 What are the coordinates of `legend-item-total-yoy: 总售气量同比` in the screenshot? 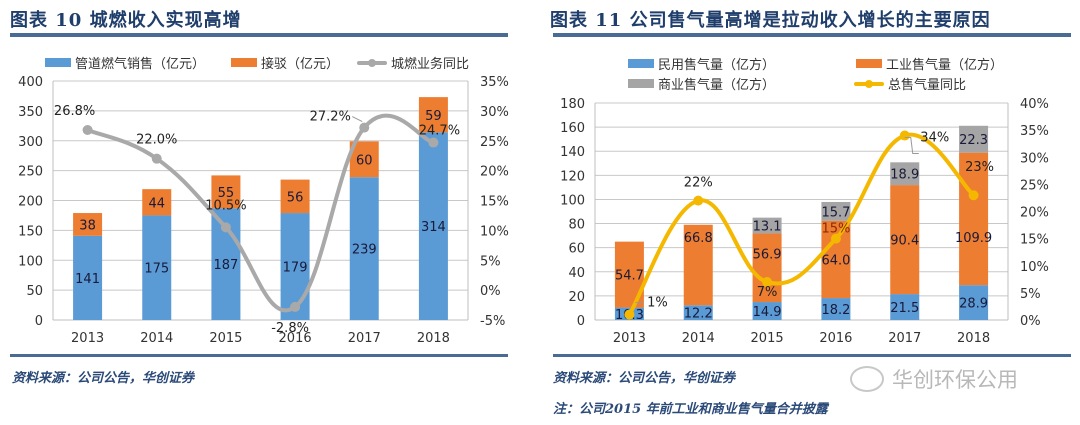 It's located at (910, 83).